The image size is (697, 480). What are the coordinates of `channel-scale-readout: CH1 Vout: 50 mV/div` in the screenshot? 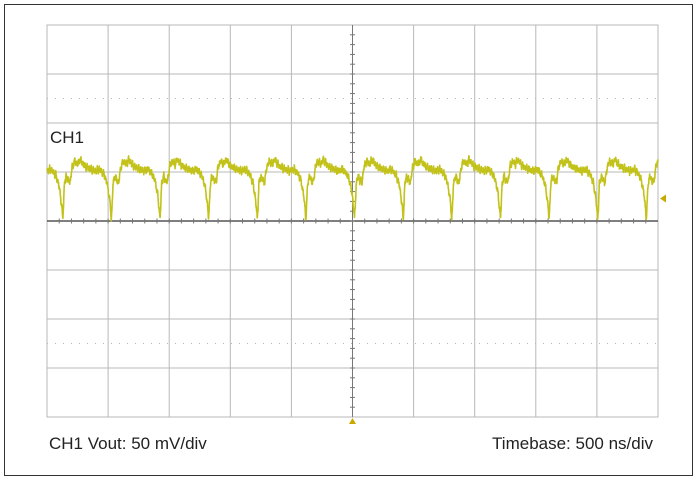 It's located at (128, 443).